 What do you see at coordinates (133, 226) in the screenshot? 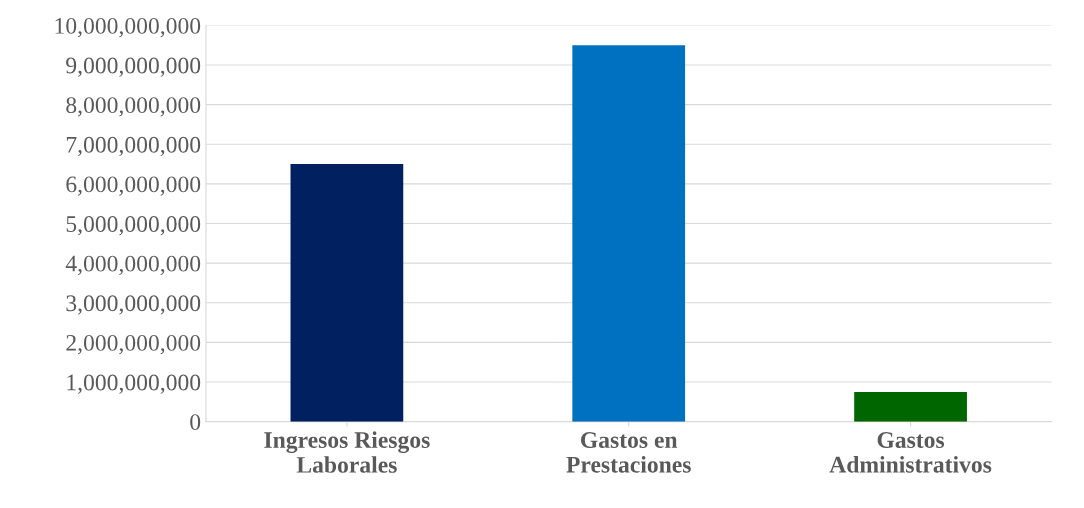
I see `y-tick-label: 5,000,000,000` at bounding box center [133, 226].